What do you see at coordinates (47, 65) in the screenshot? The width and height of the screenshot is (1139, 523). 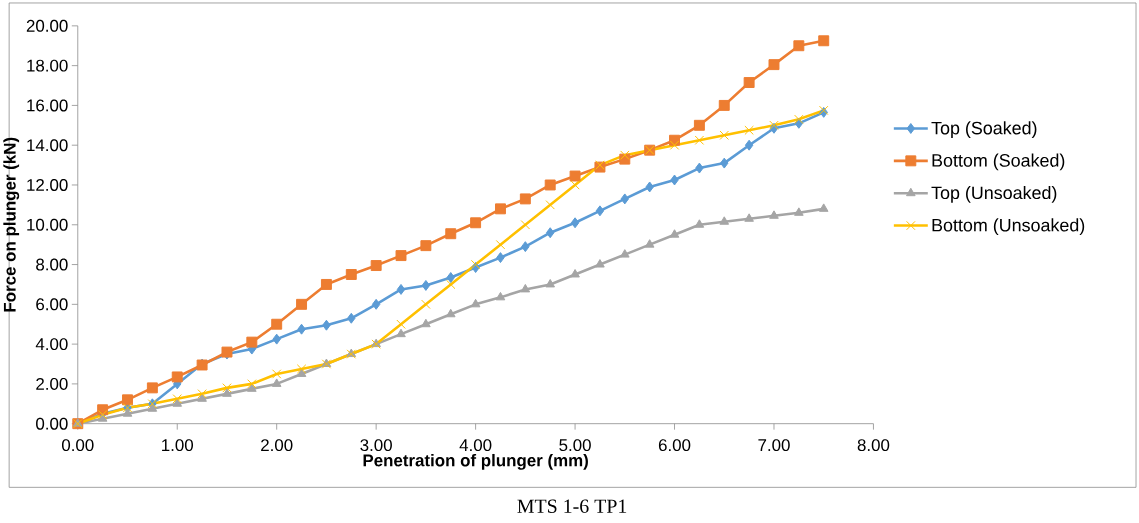 I see `y-tick-label: 18.00` at bounding box center [47, 65].